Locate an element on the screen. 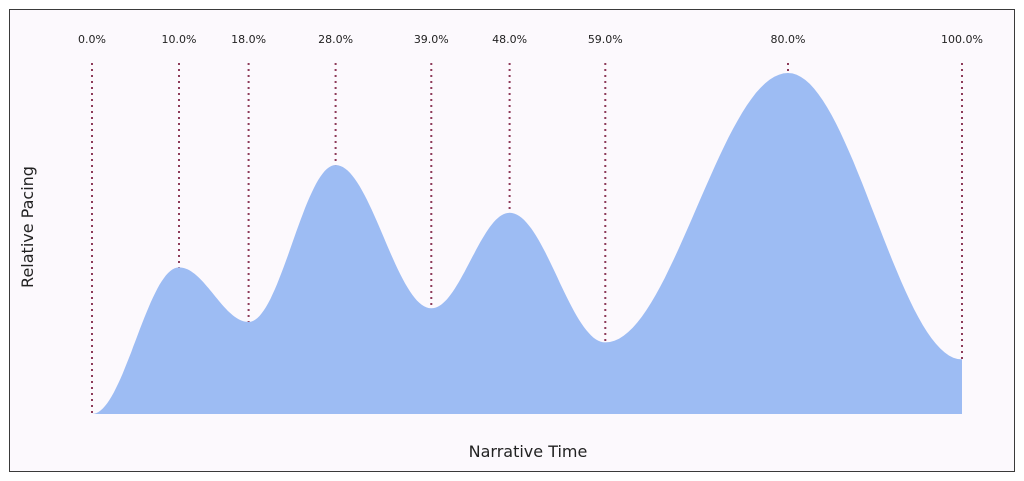 Image resolution: width=1024 pixels, height=481 pixels. tick-label-1: 10.0% is located at coordinates (179, 39).